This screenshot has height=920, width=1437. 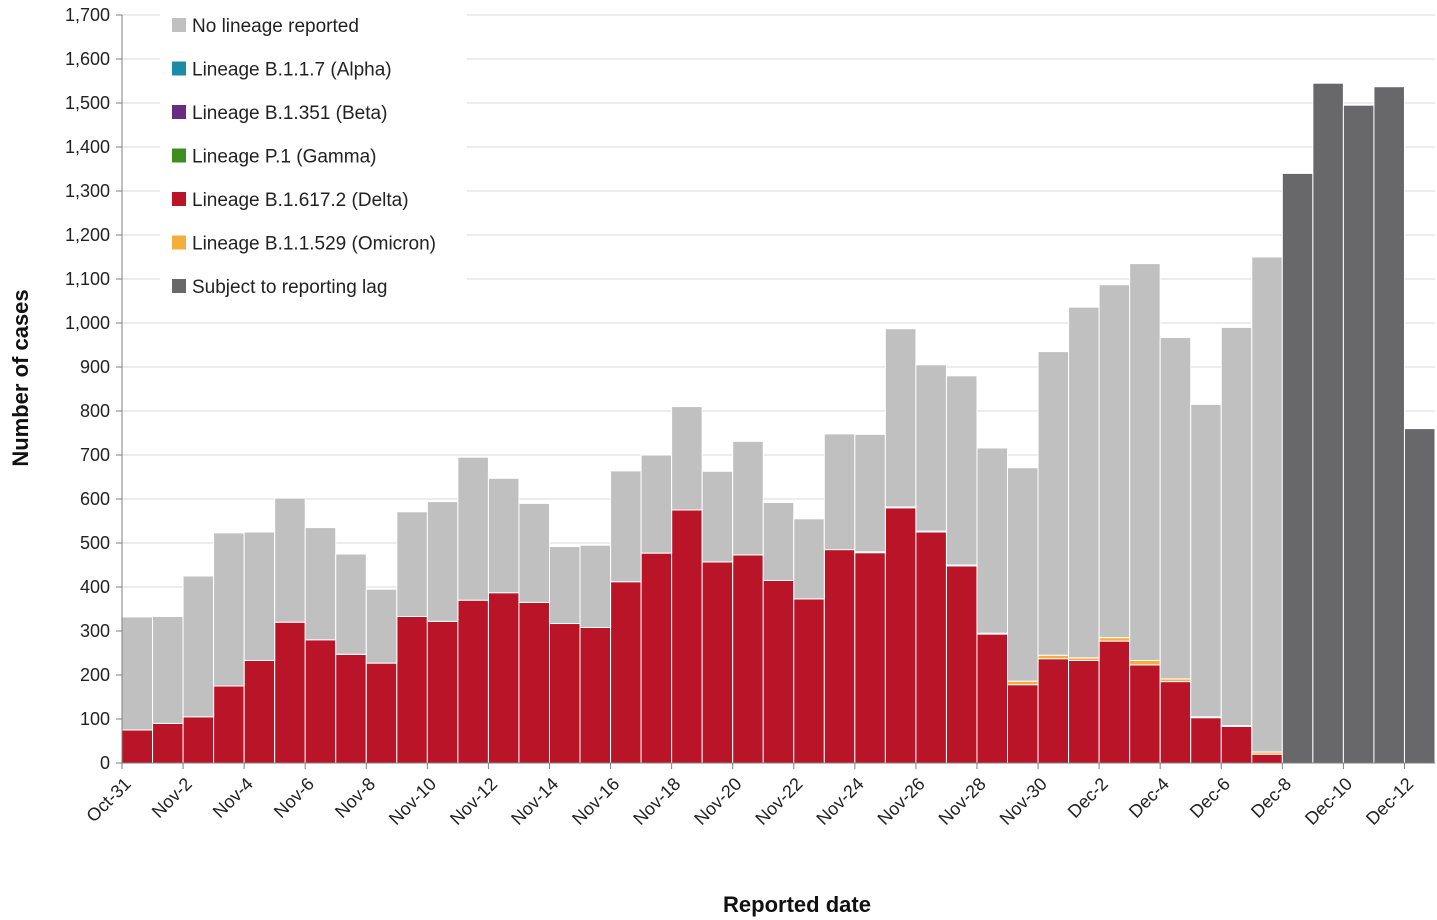 What do you see at coordinates (87, 235) in the screenshot?
I see `y-tick-label: 1,200` at bounding box center [87, 235].